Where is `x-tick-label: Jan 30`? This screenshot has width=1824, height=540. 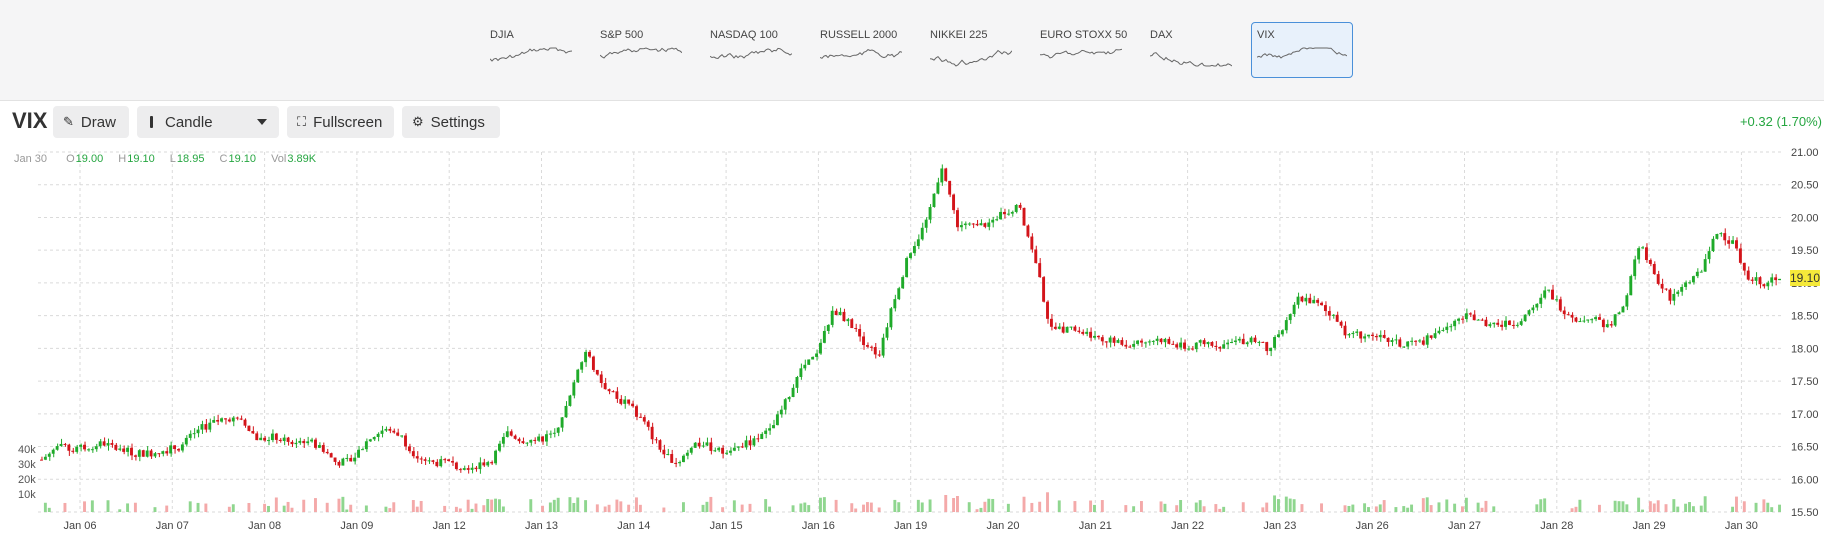 x-tick-label: Jan 30 is located at coordinates (1741, 526).